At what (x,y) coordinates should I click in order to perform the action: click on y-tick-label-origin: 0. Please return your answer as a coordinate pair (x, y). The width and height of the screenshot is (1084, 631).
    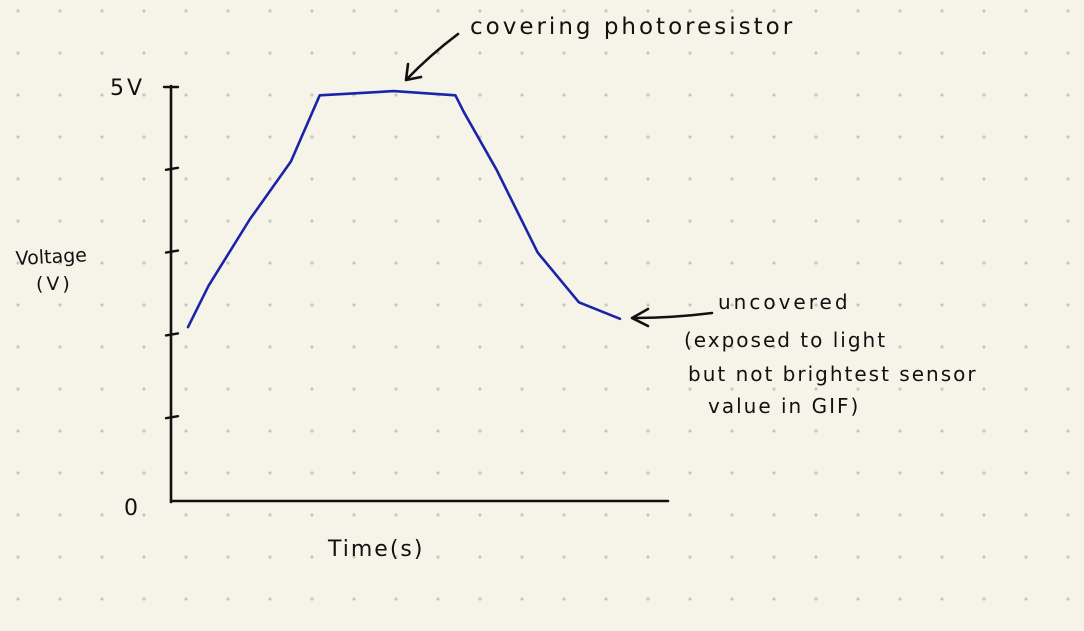
    Looking at the image, I should click on (131, 508).